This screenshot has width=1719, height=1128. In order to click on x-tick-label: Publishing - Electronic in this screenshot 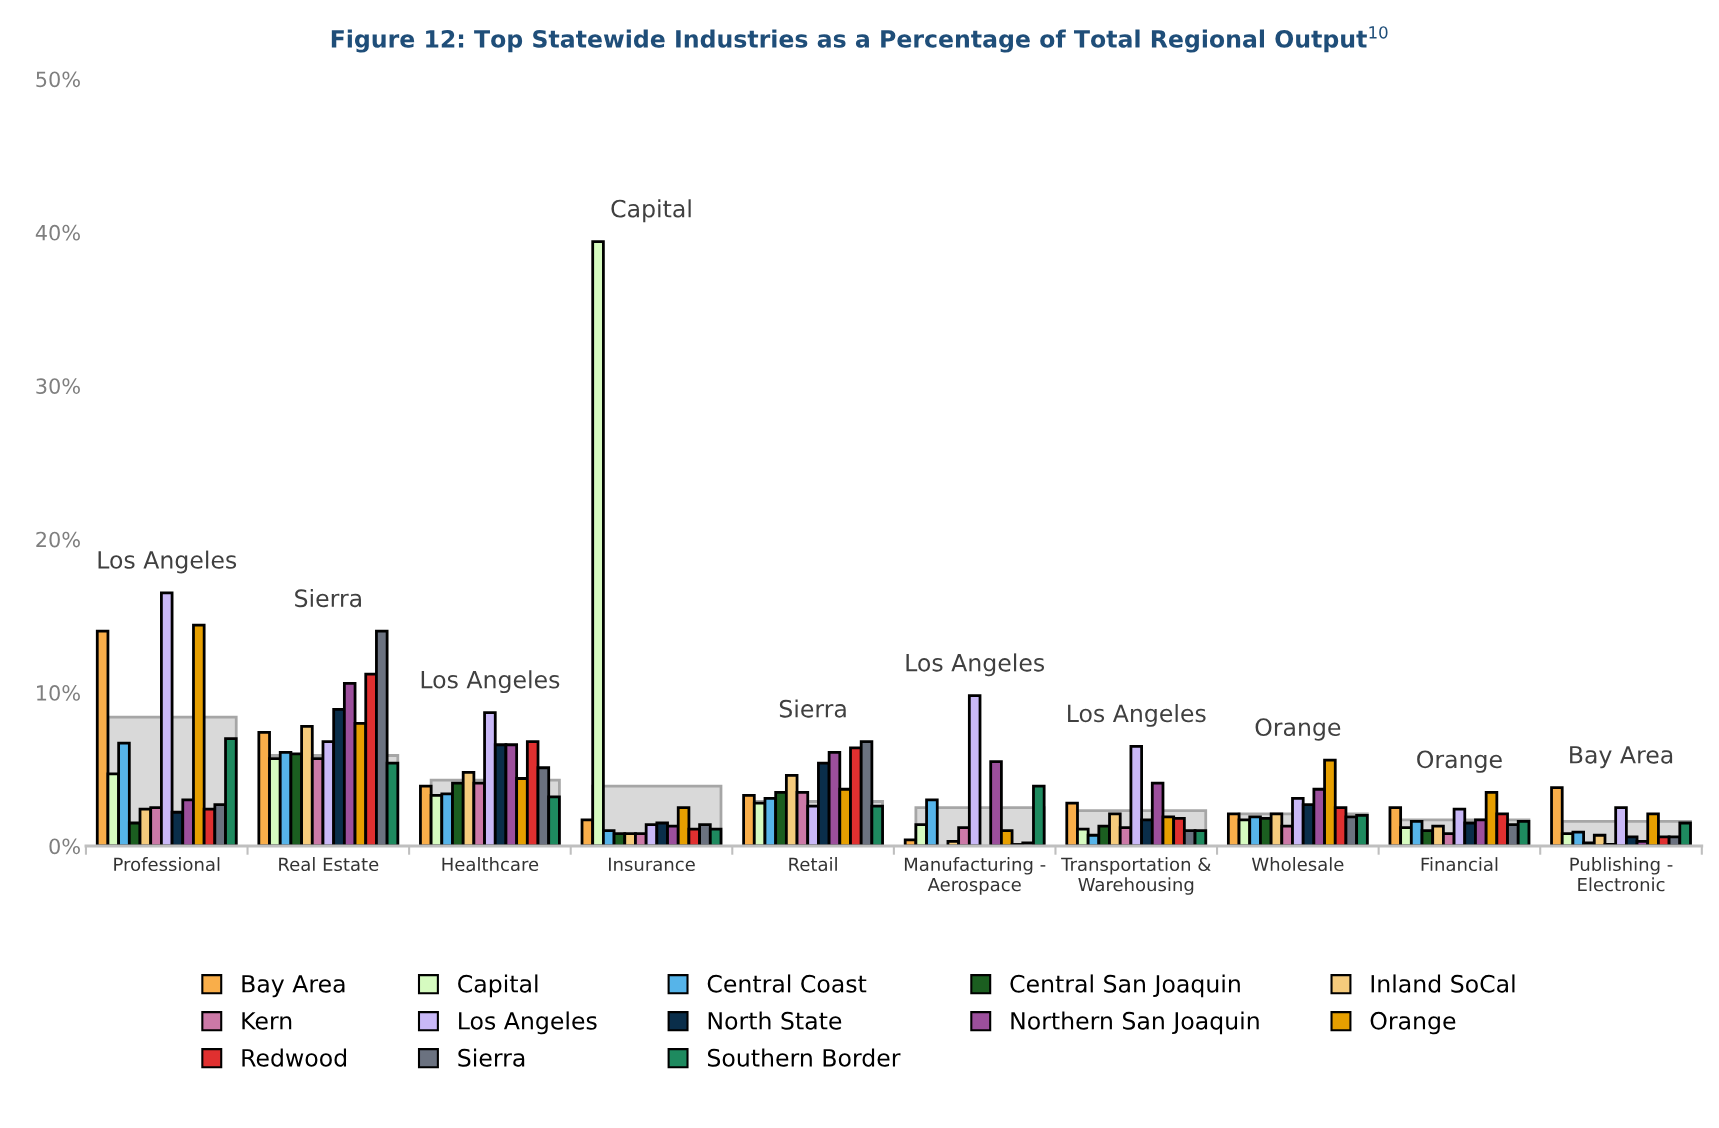, I will do `click(1621, 874)`.